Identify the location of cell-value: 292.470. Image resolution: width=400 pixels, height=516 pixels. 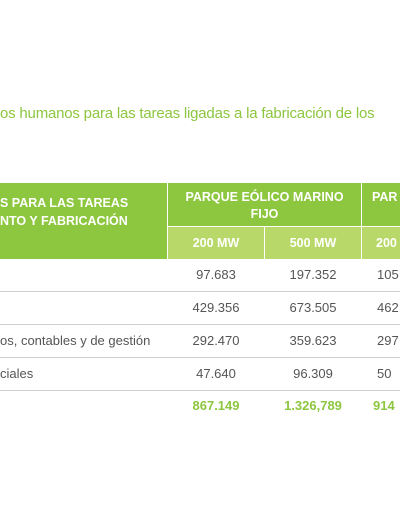
(216, 340).